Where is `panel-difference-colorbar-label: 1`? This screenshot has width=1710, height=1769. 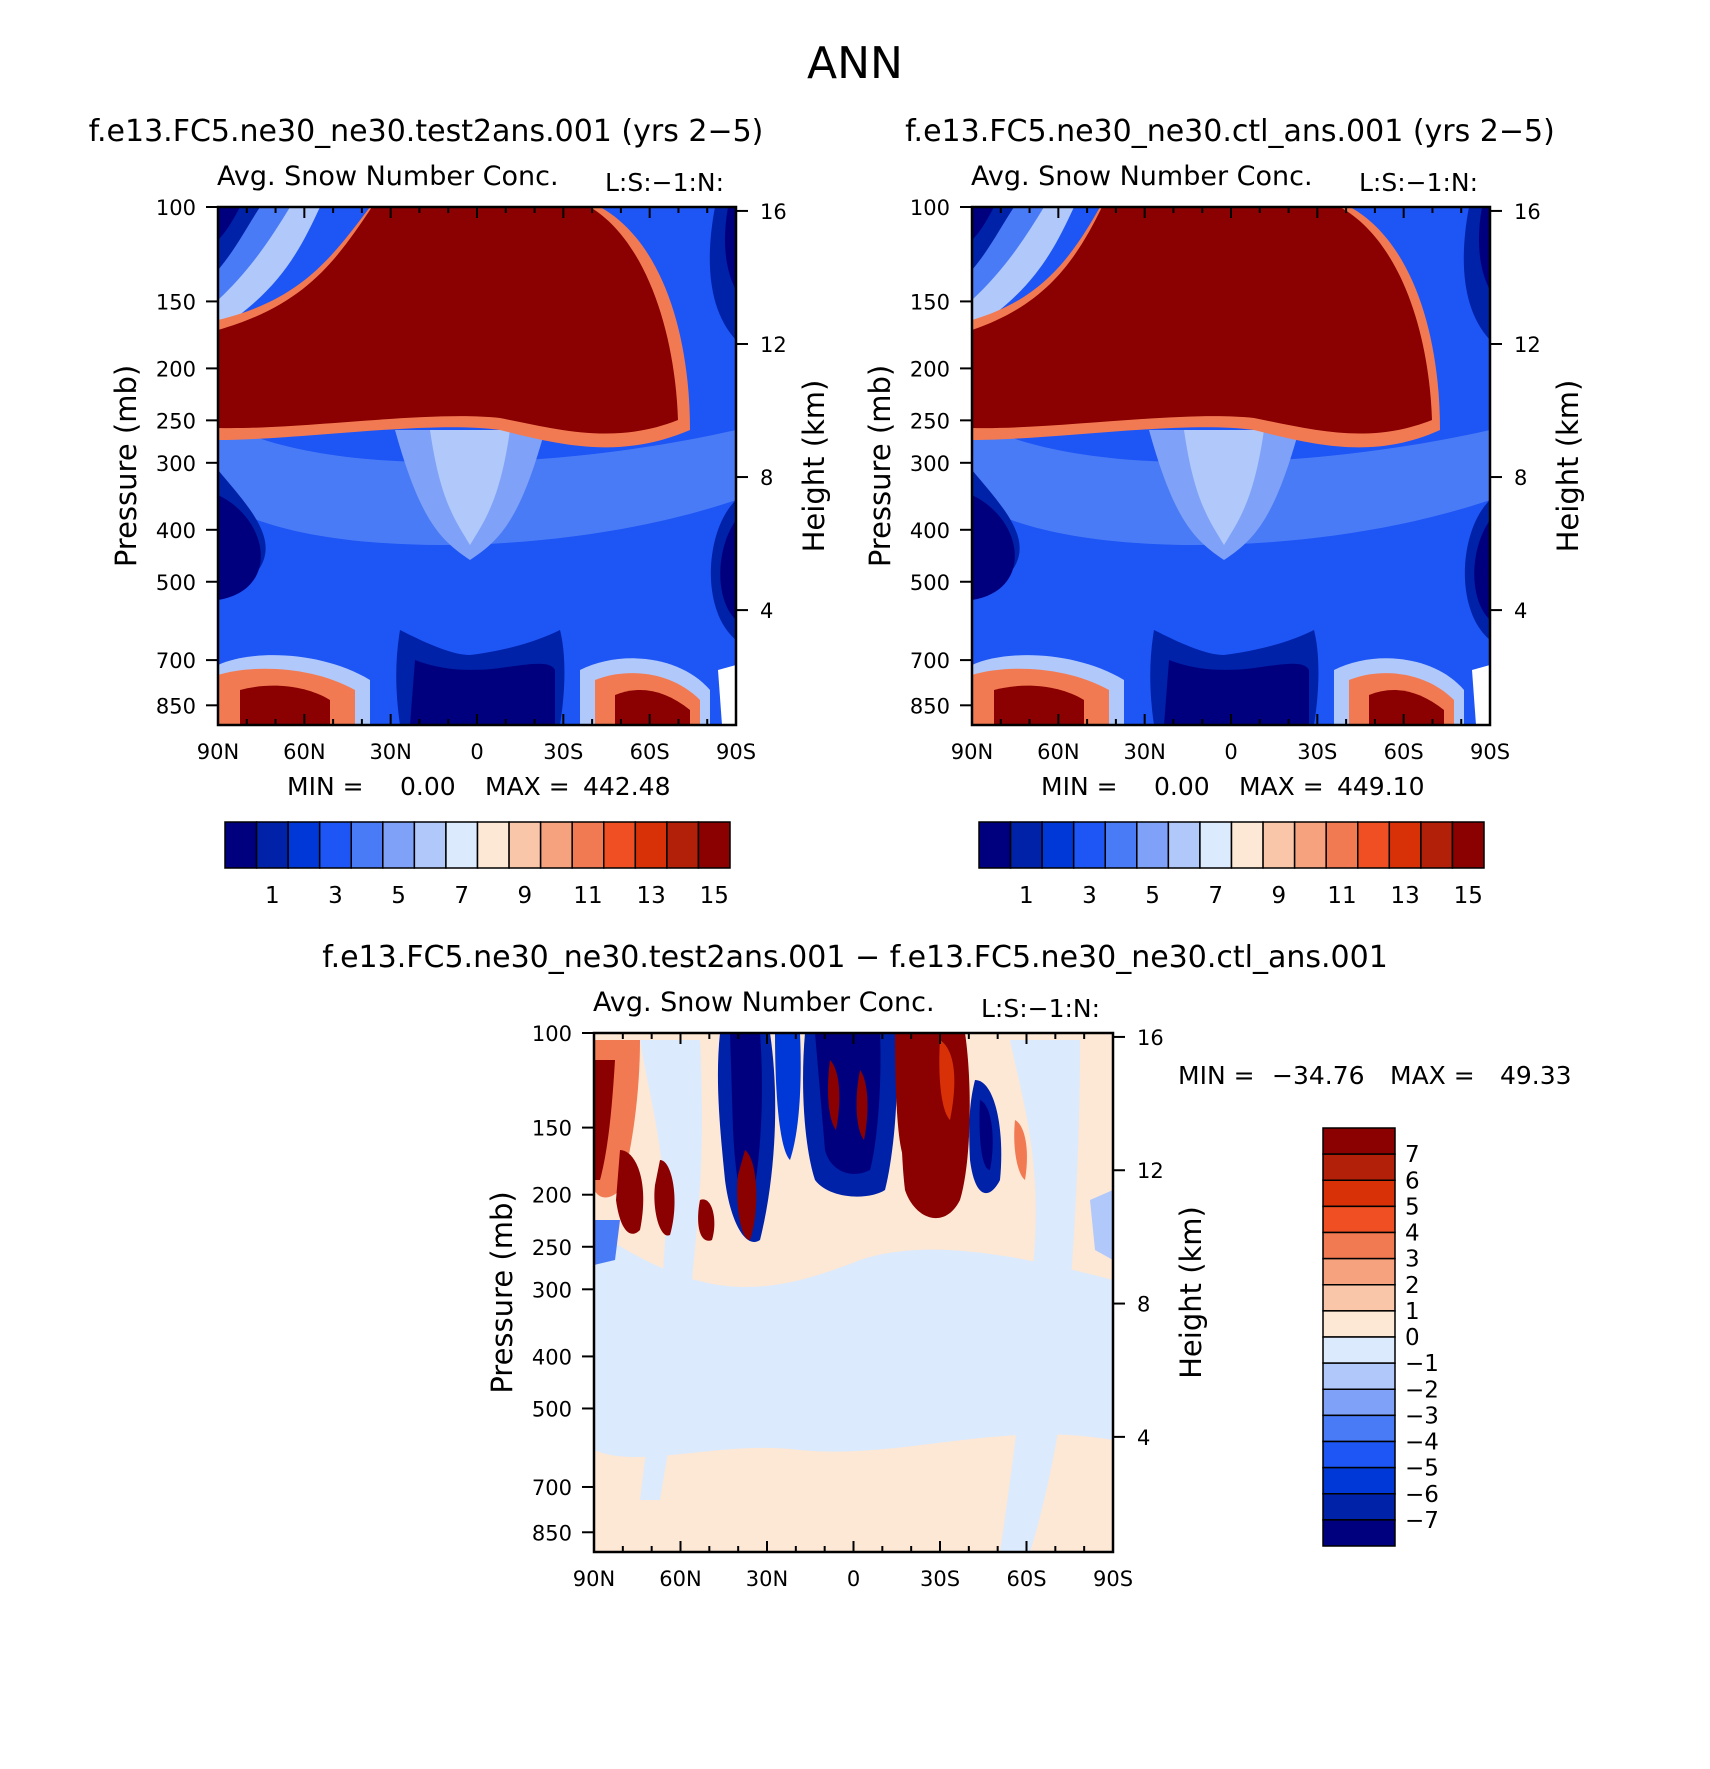
panel-difference-colorbar-label: 1 is located at coordinates (1412, 1312).